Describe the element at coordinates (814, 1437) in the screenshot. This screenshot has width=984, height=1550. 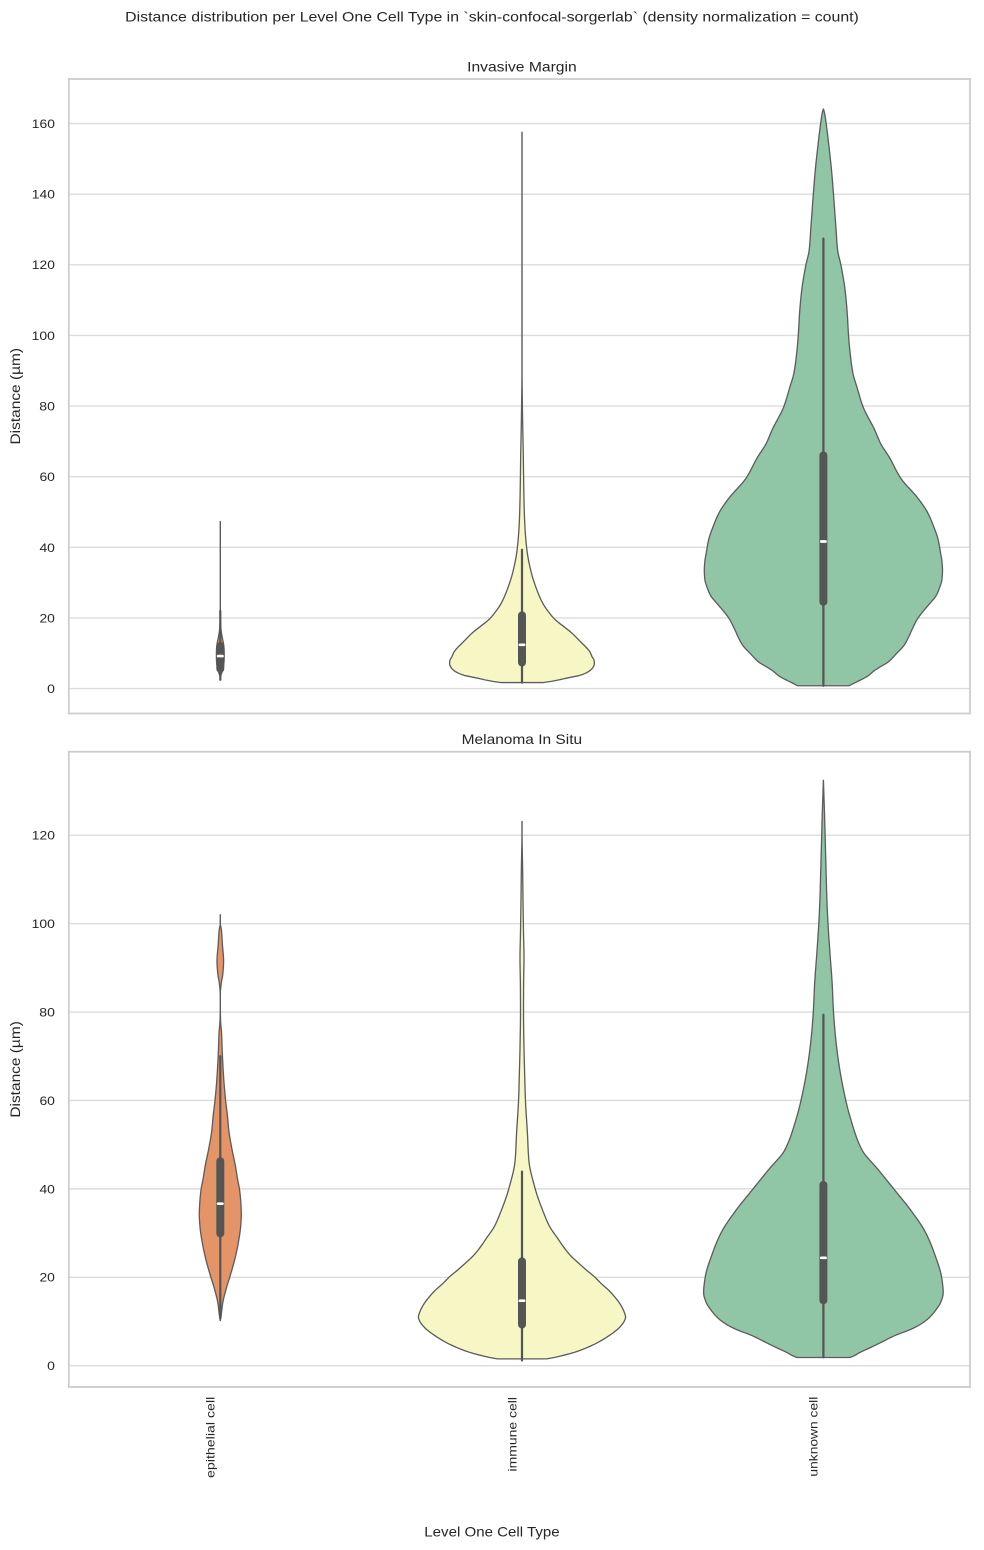
I see `svg-text: unknown cell` at that location.